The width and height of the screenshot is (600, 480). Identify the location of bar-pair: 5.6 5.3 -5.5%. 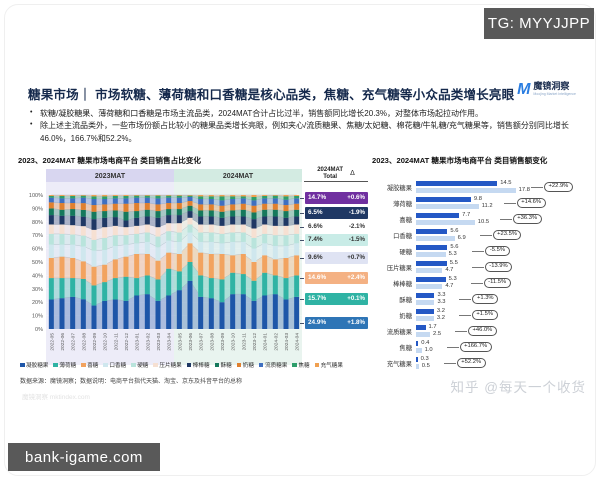
(507, 251).